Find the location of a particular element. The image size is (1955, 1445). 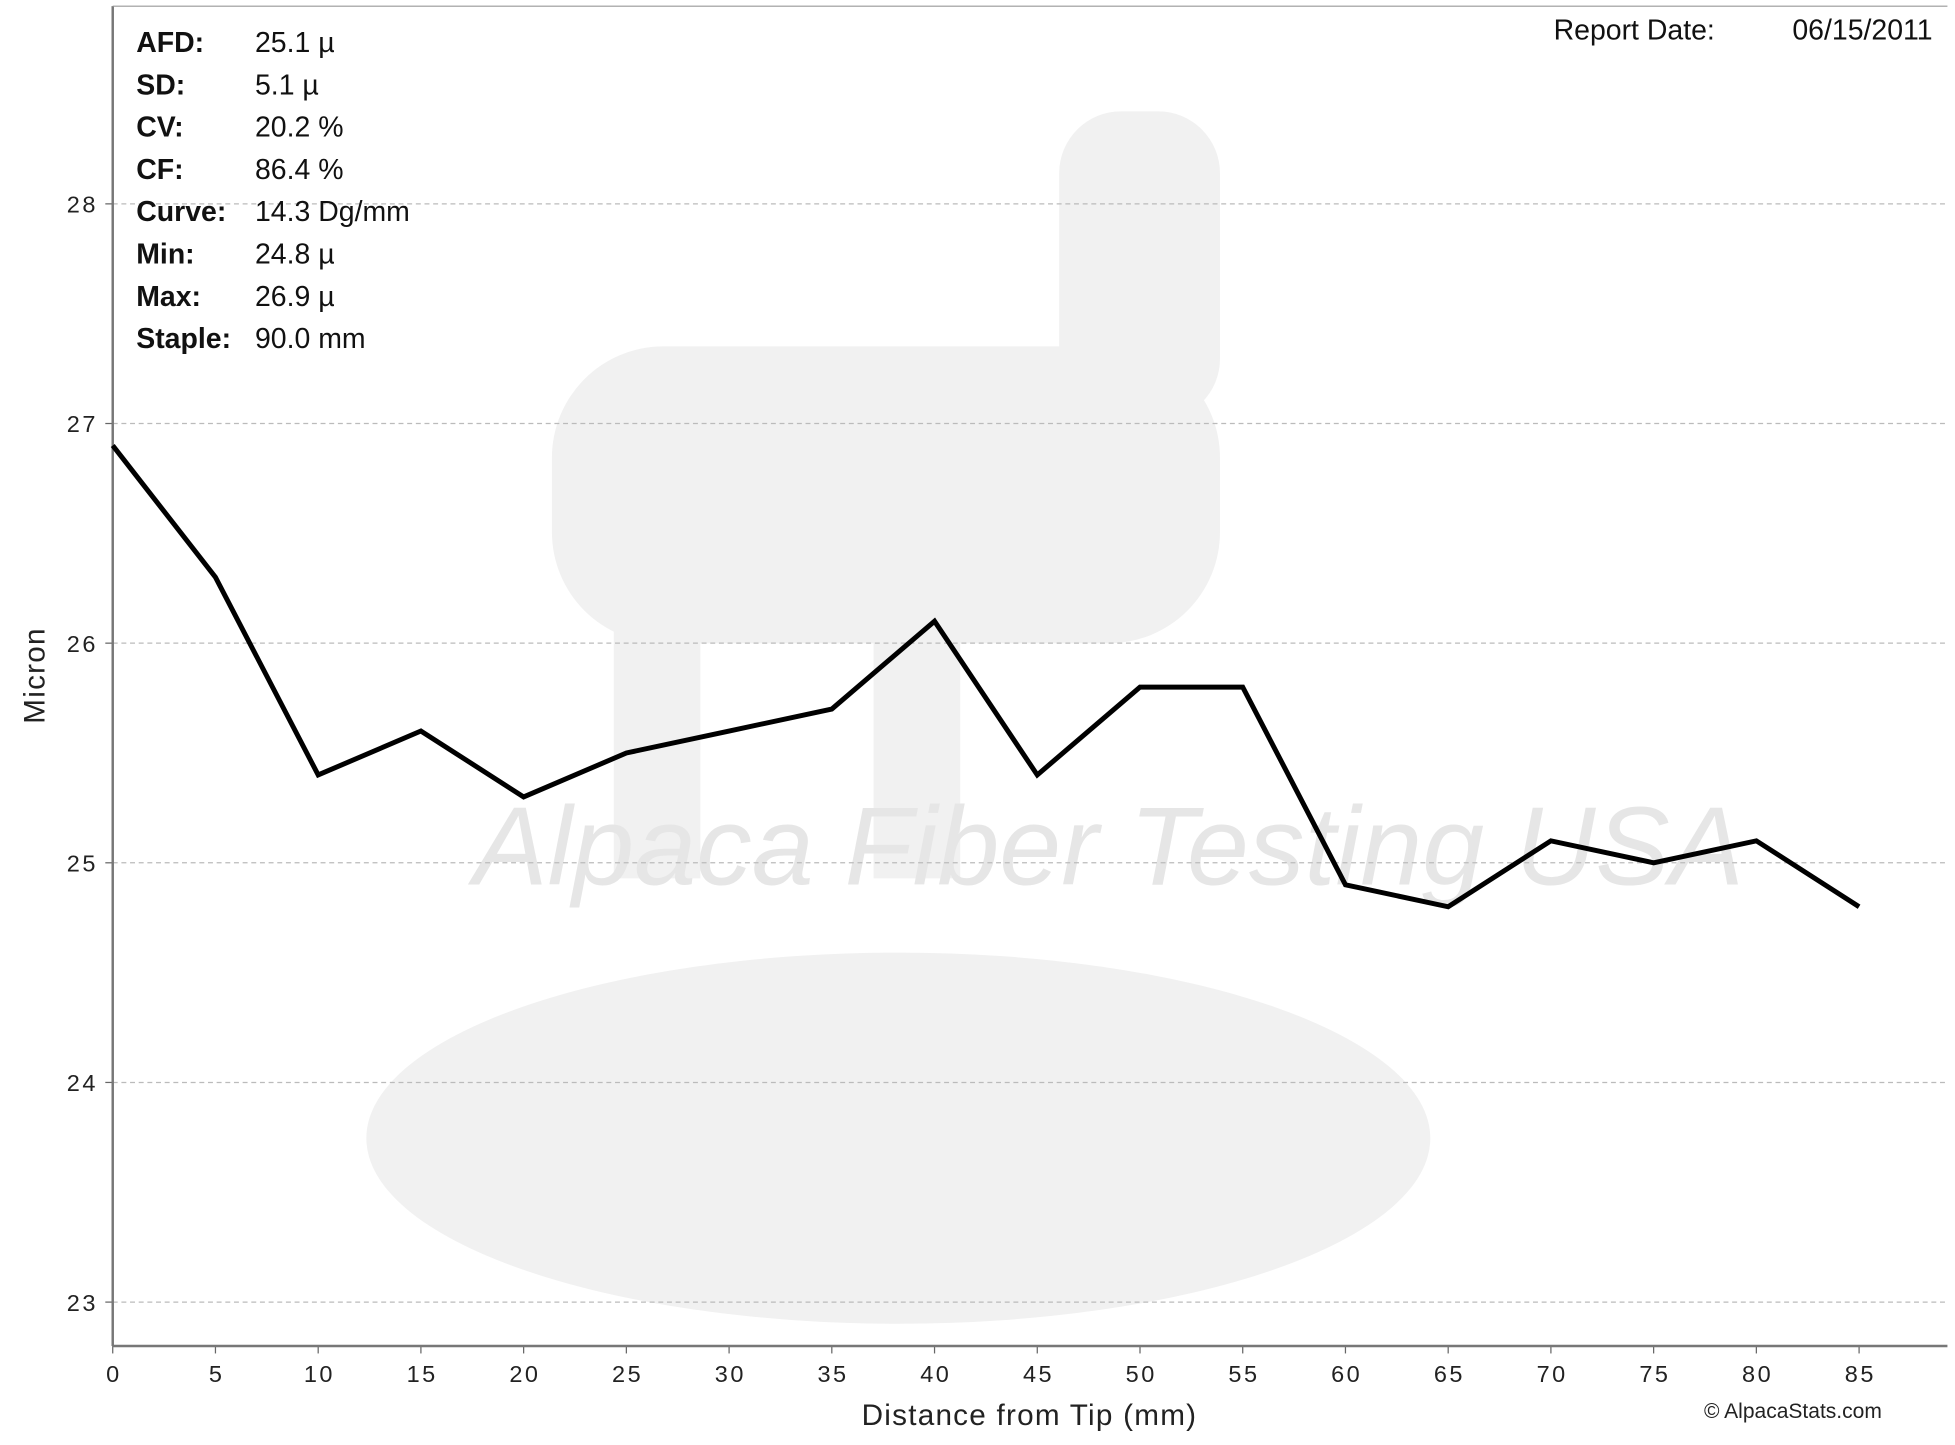

stat-label: Min: is located at coordinates (165, 255).